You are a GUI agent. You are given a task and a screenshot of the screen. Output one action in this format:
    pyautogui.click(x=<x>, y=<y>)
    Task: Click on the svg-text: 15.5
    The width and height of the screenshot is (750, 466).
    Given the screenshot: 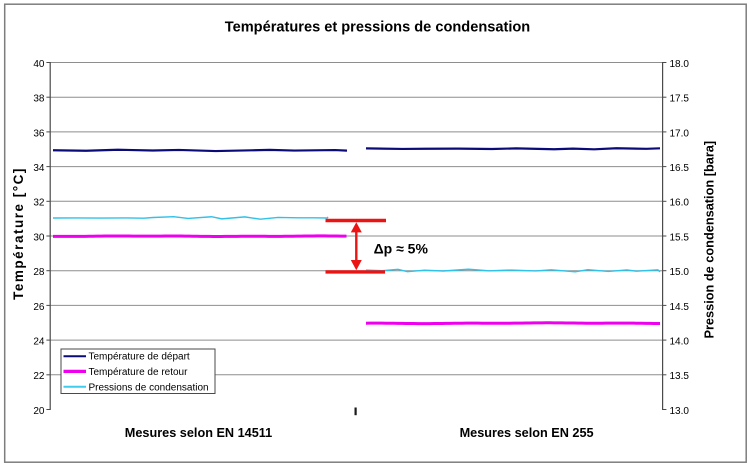 What is the action you would take?
    pyautogui.click(x=680, y=237)
    